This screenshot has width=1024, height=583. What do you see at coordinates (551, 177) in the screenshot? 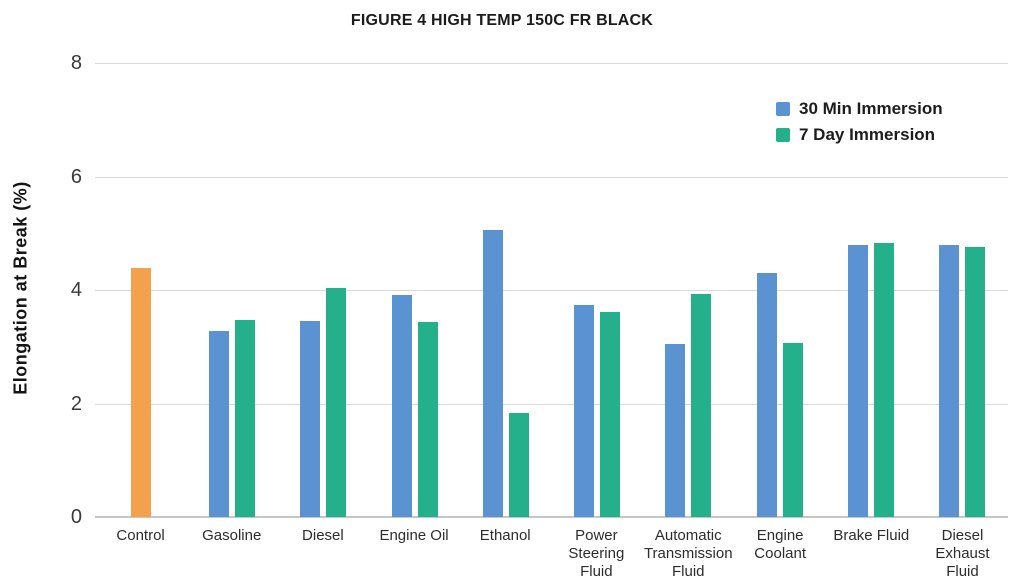
I see `gridline-y6` at bounding box center [551, 177].